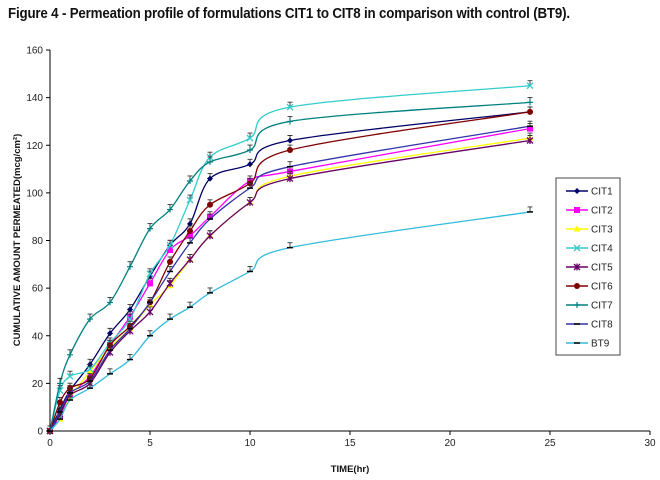 The image size is (660, 480). What do you see at coordinates (450, 443) in the screenshot?
I see `x-tick-label: 20` at bounding box center [450, 443].